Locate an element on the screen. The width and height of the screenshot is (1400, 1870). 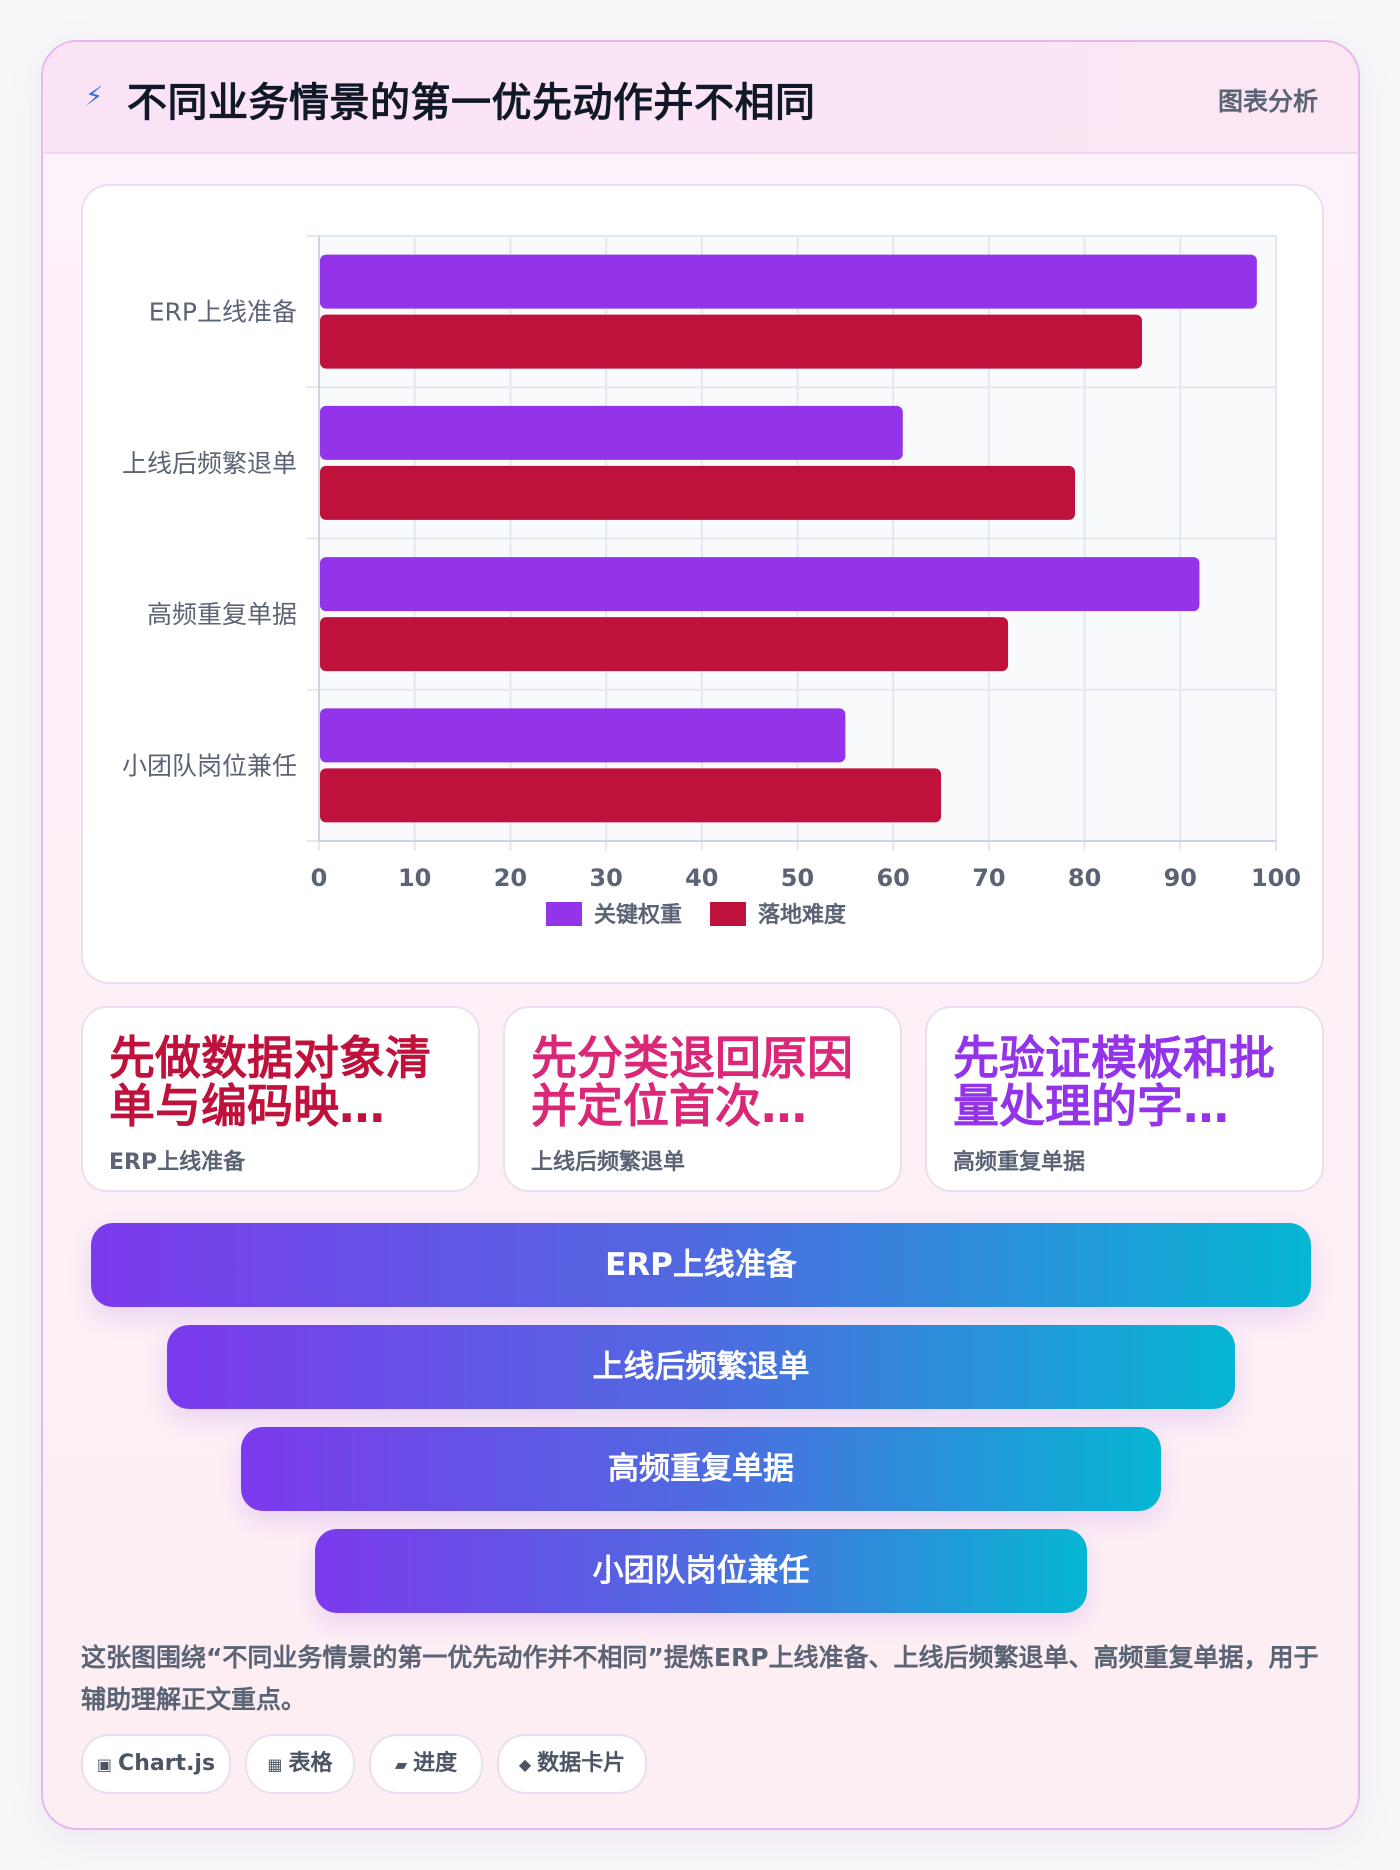
insight-card: 先做数据对象清单与编码映… ERP上线准备 is located at coordinates (280, 1099).